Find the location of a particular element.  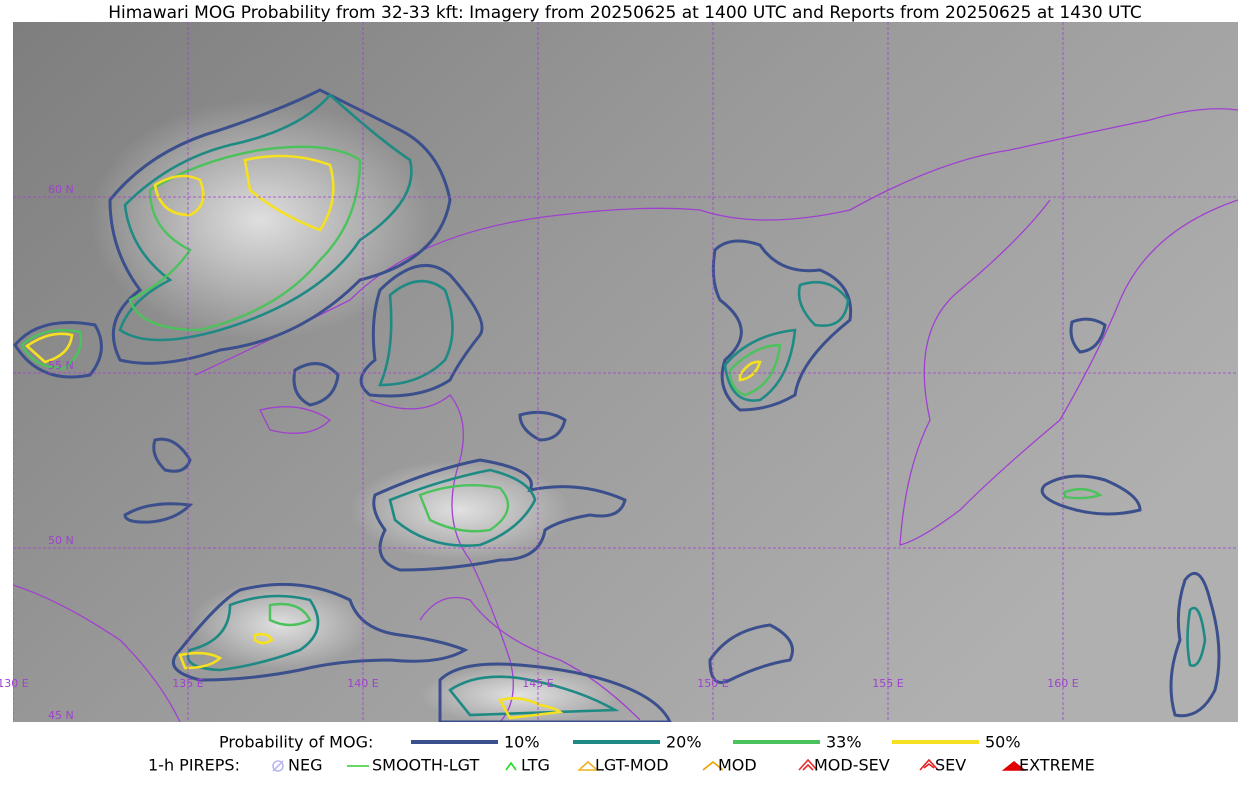

pirep-label: LTG is located at coordinates (535, 765).